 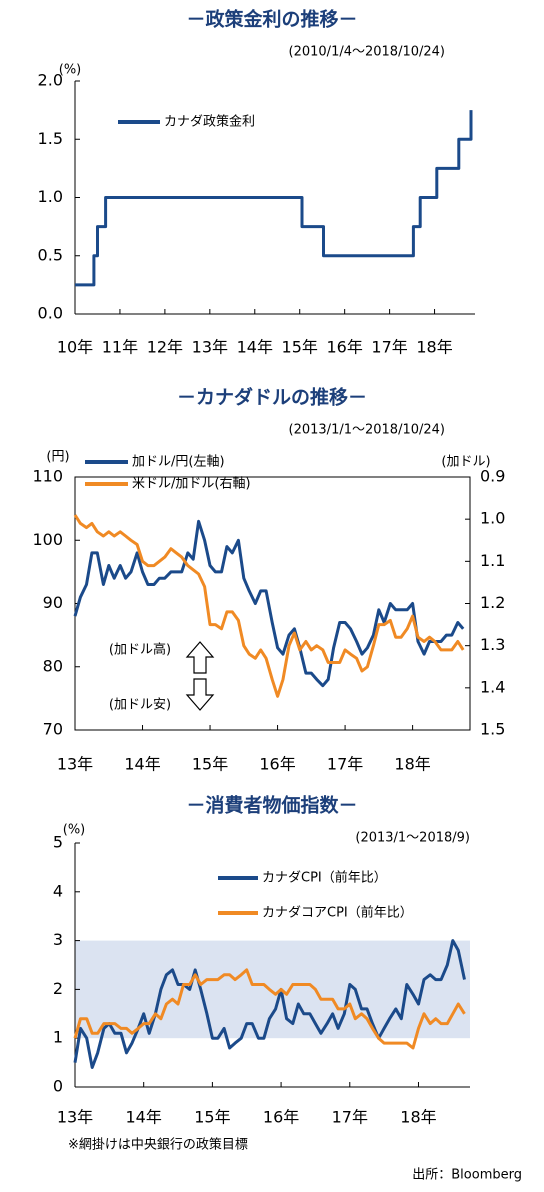 I want to click on x-tick-label: 11年, so click(x=120, y=347).